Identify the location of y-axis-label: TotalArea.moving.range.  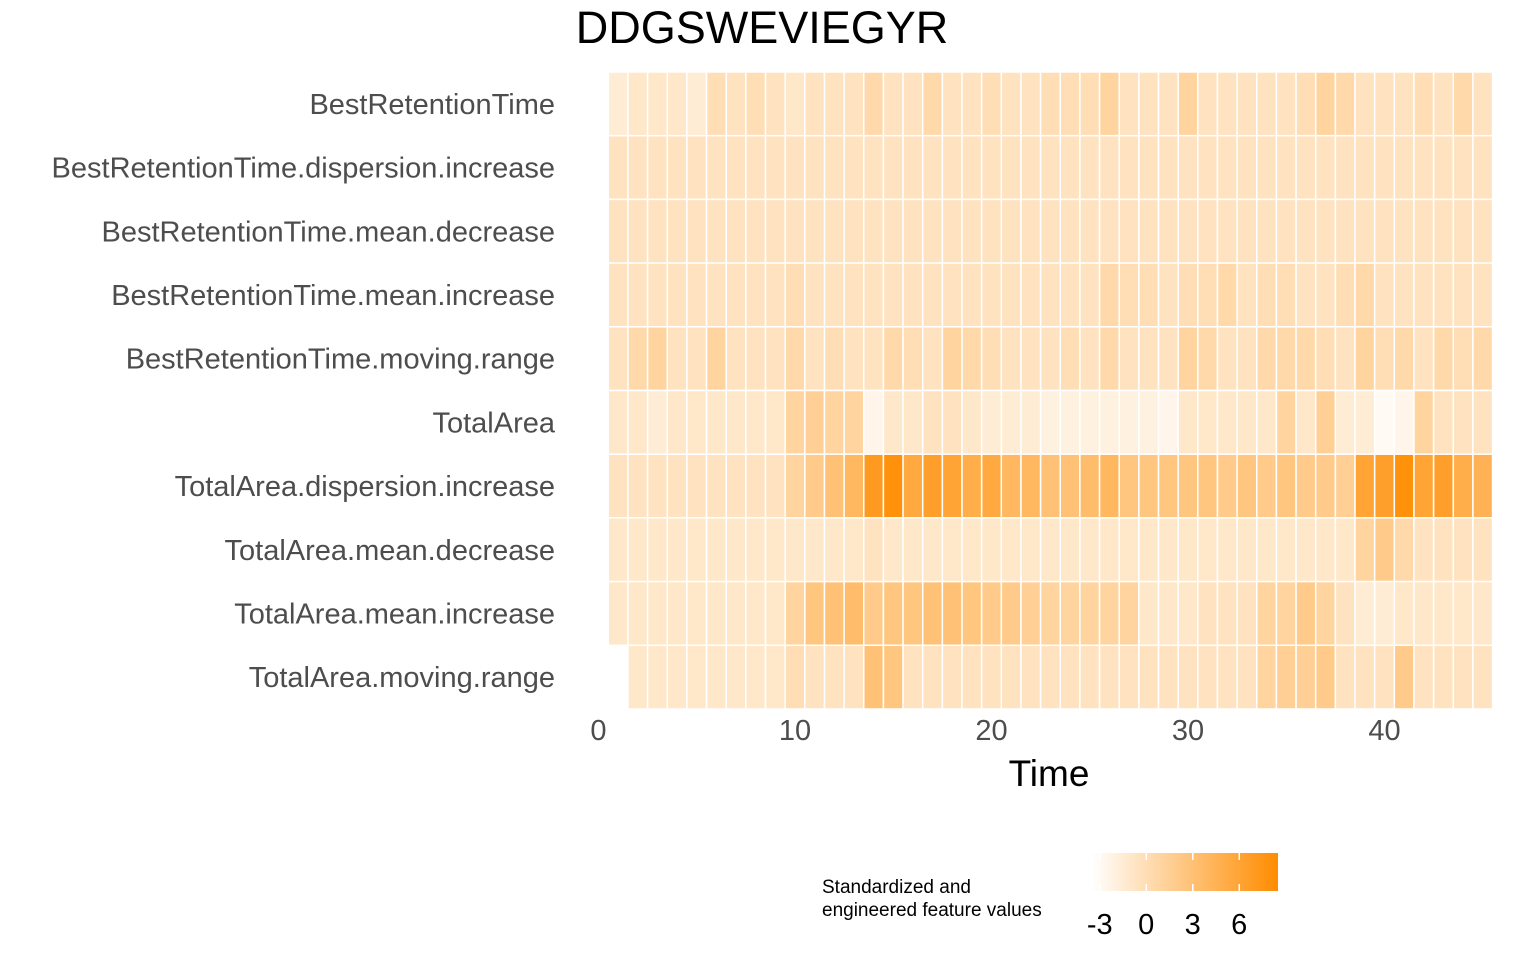
(402, 678).